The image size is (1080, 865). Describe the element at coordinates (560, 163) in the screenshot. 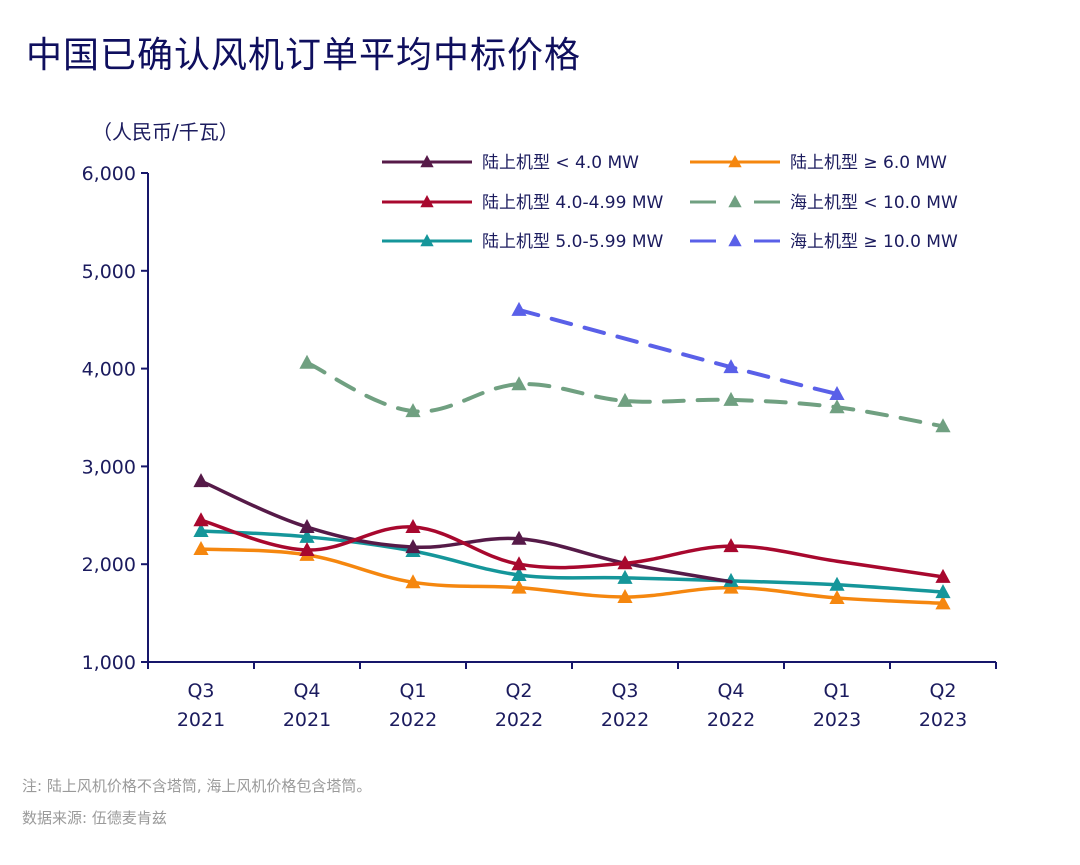

I see `legend-label: 陆上机型 < 4.0 MW` at that location.